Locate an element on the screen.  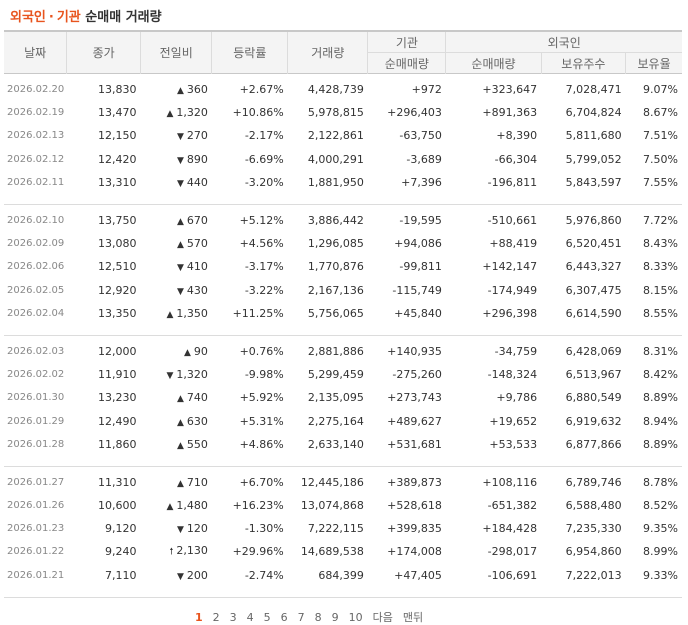
cell-rate: +5.12% is located at coordinates (261, 221).